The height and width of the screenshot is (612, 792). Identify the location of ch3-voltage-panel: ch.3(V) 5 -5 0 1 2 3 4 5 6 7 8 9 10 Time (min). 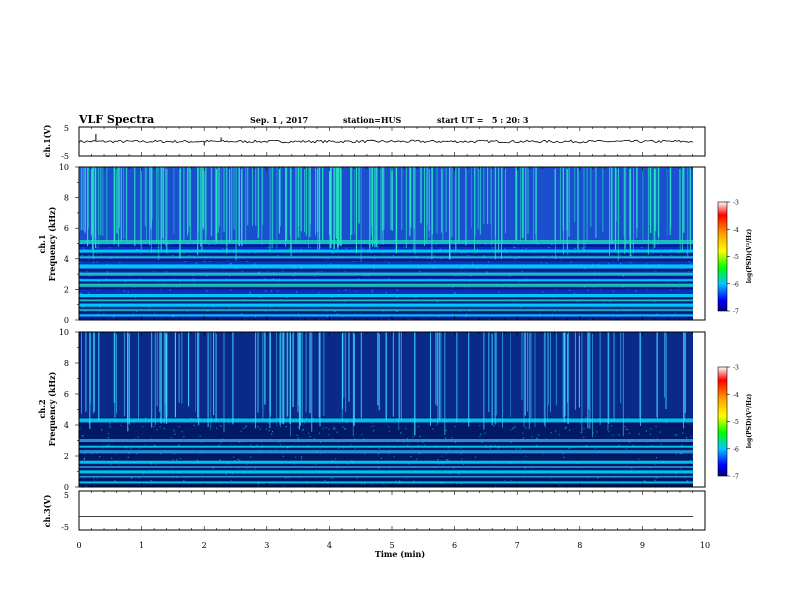
(376, 524).